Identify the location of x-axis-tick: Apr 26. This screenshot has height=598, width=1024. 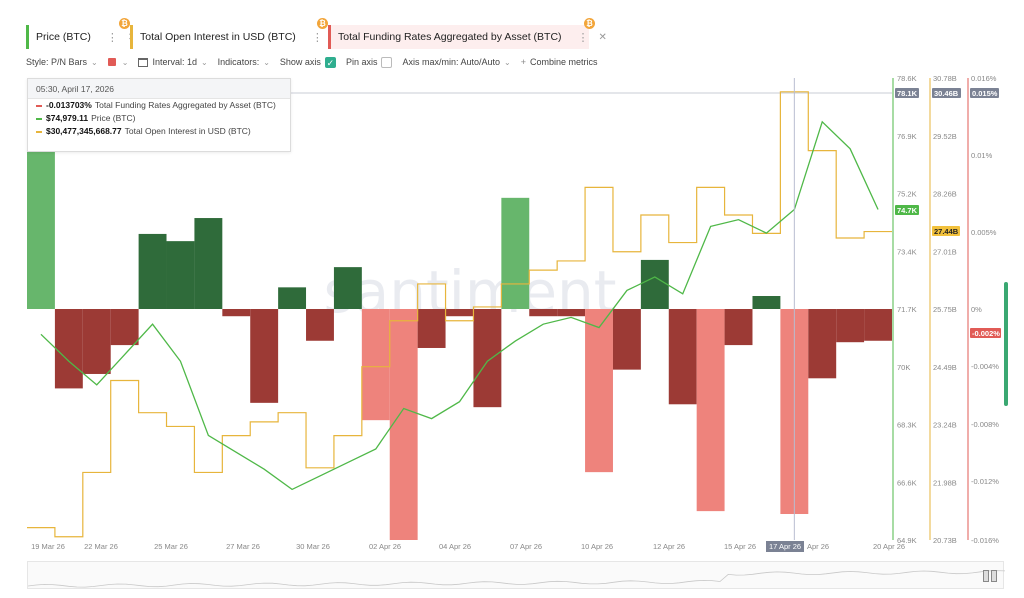
(818, 546).